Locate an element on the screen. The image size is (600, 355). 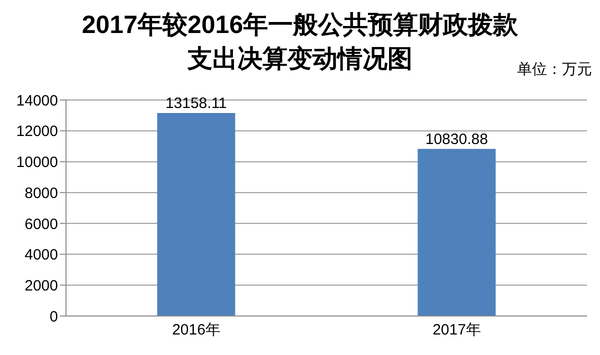
y-tick-label: 12000 is located at coordinates (37, 131).